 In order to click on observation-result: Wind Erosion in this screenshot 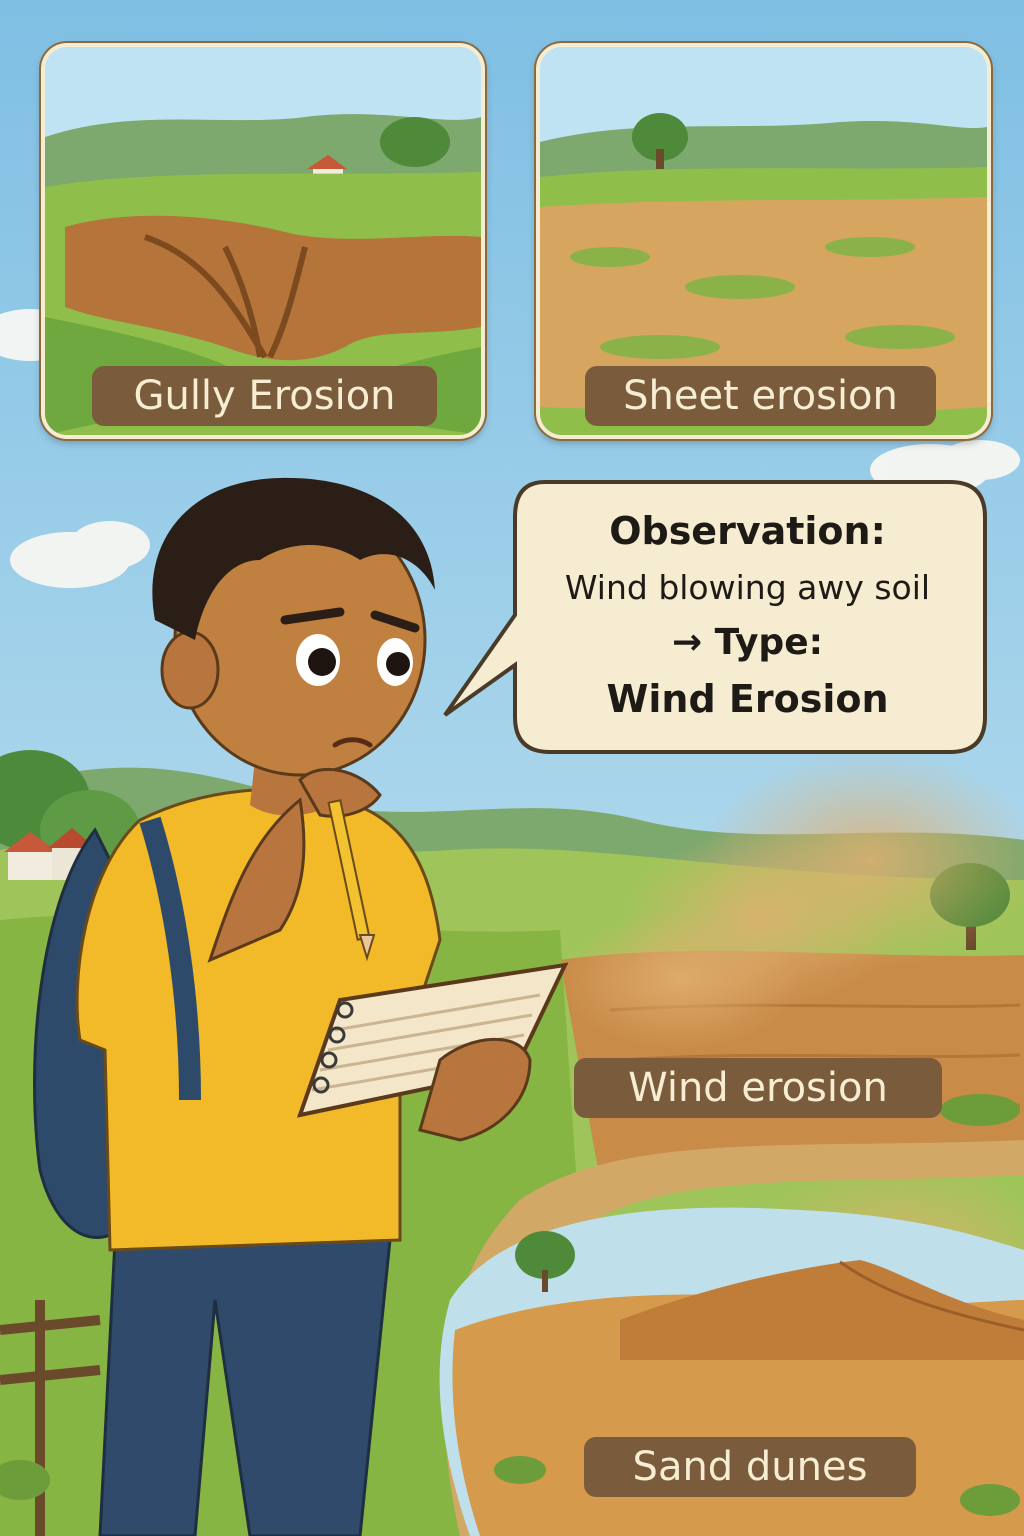, I will do `click(747, 699)`.